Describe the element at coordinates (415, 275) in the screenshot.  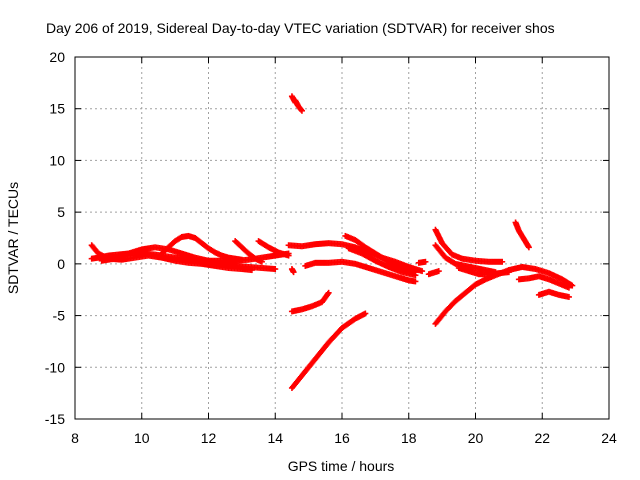
I see `data-point-s9` at that location.